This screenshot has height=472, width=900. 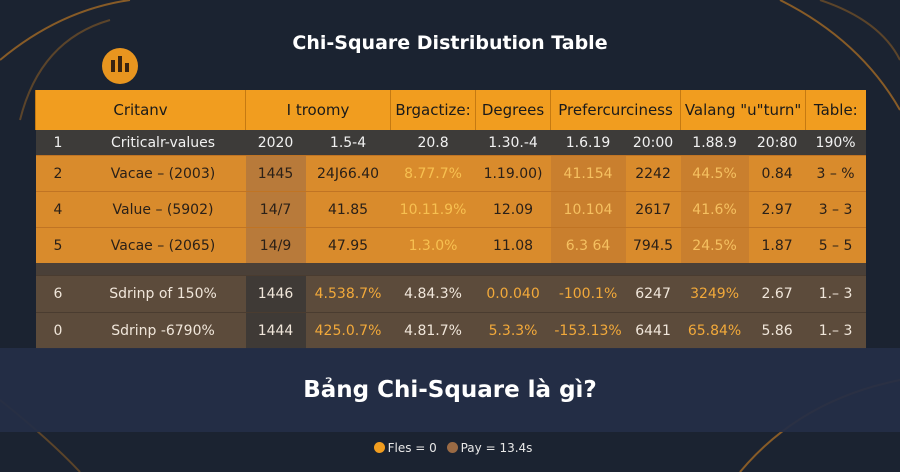 I want to click on table-cell: 41.154, so click(x=588, y=173).